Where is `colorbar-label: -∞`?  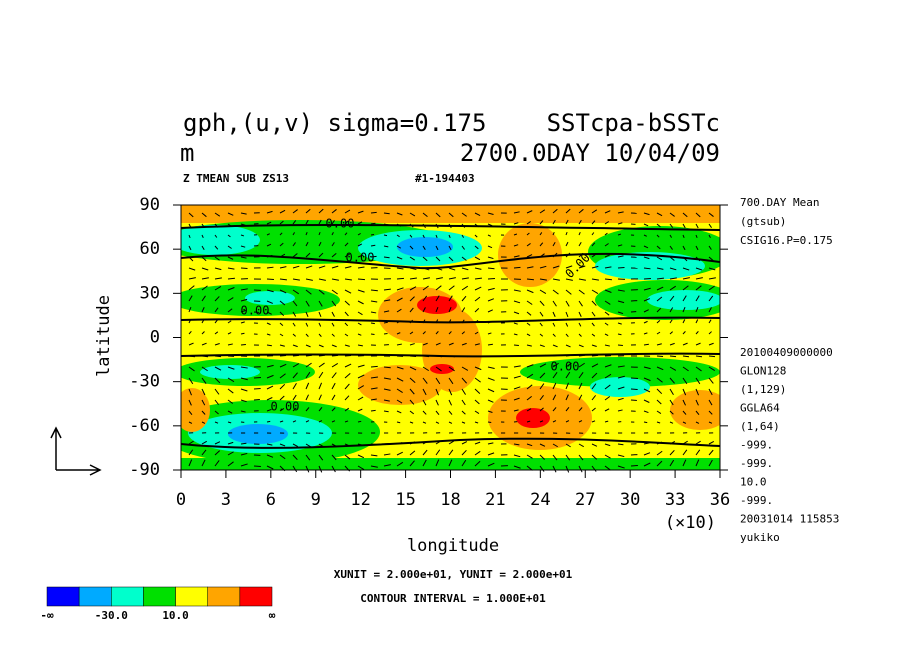 colorbar-label: -∞ is located at coordinates (47, 615).